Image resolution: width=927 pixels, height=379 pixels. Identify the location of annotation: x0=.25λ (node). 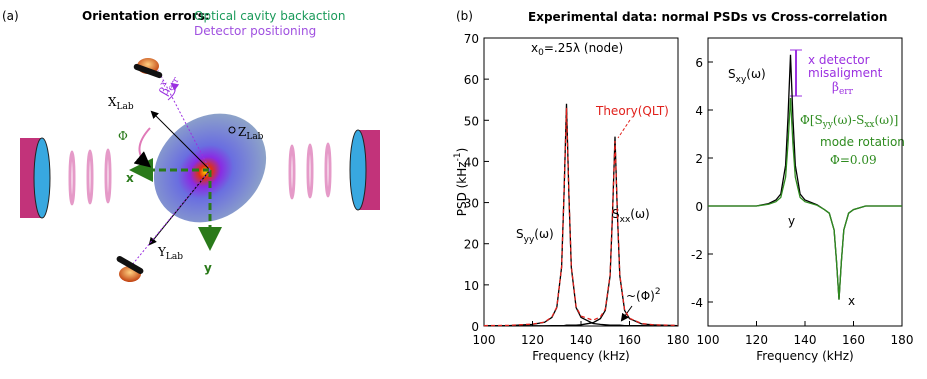
(577, 49).